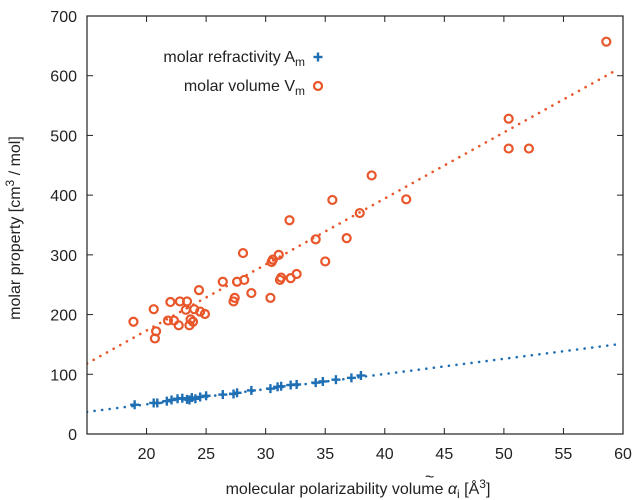 This screenshot has height=500, width=635. I want to click on y-tick-label: 700, so click(63, 17).